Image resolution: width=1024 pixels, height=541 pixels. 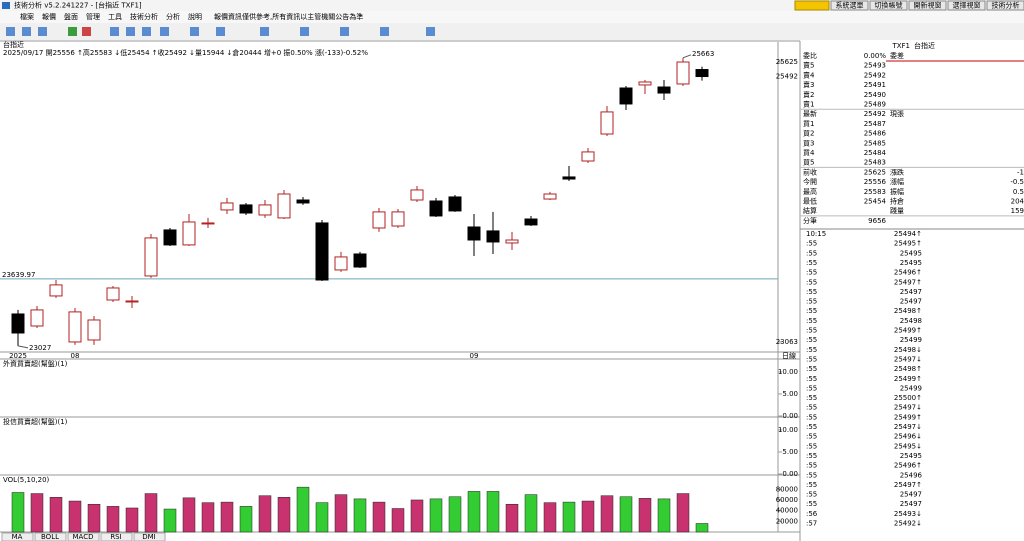 What do you see at coordinates (908, 311) in the screenshot?
I see `tick-price: 25498↑` at bounding box center [908, 311].